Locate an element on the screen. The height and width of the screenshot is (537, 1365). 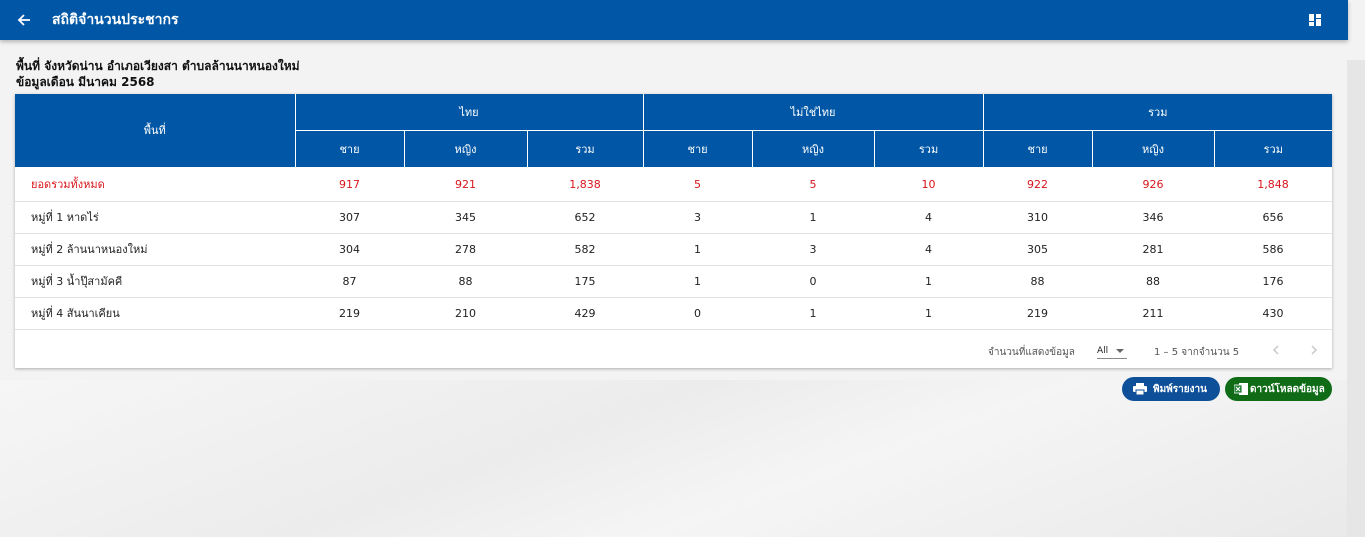
header-group-thai: ไทย is located at coordinates (469, 112).